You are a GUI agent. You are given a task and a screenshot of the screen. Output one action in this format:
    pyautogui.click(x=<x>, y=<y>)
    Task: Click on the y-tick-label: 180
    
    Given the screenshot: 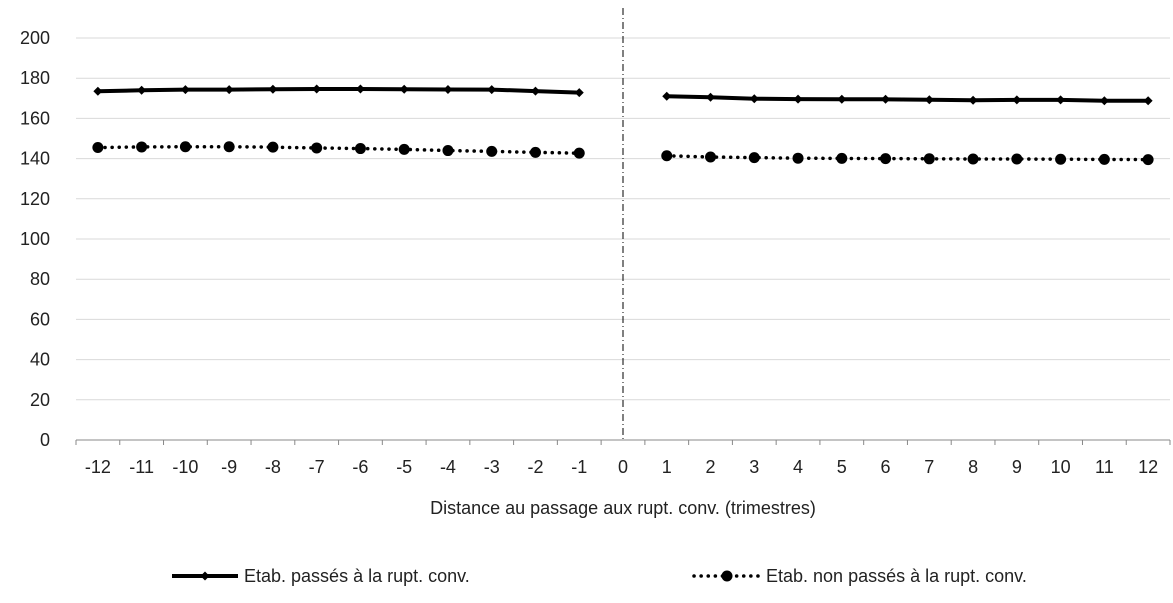 What is the action you would take?
    pyautogui.click(x=35, y=78)
    